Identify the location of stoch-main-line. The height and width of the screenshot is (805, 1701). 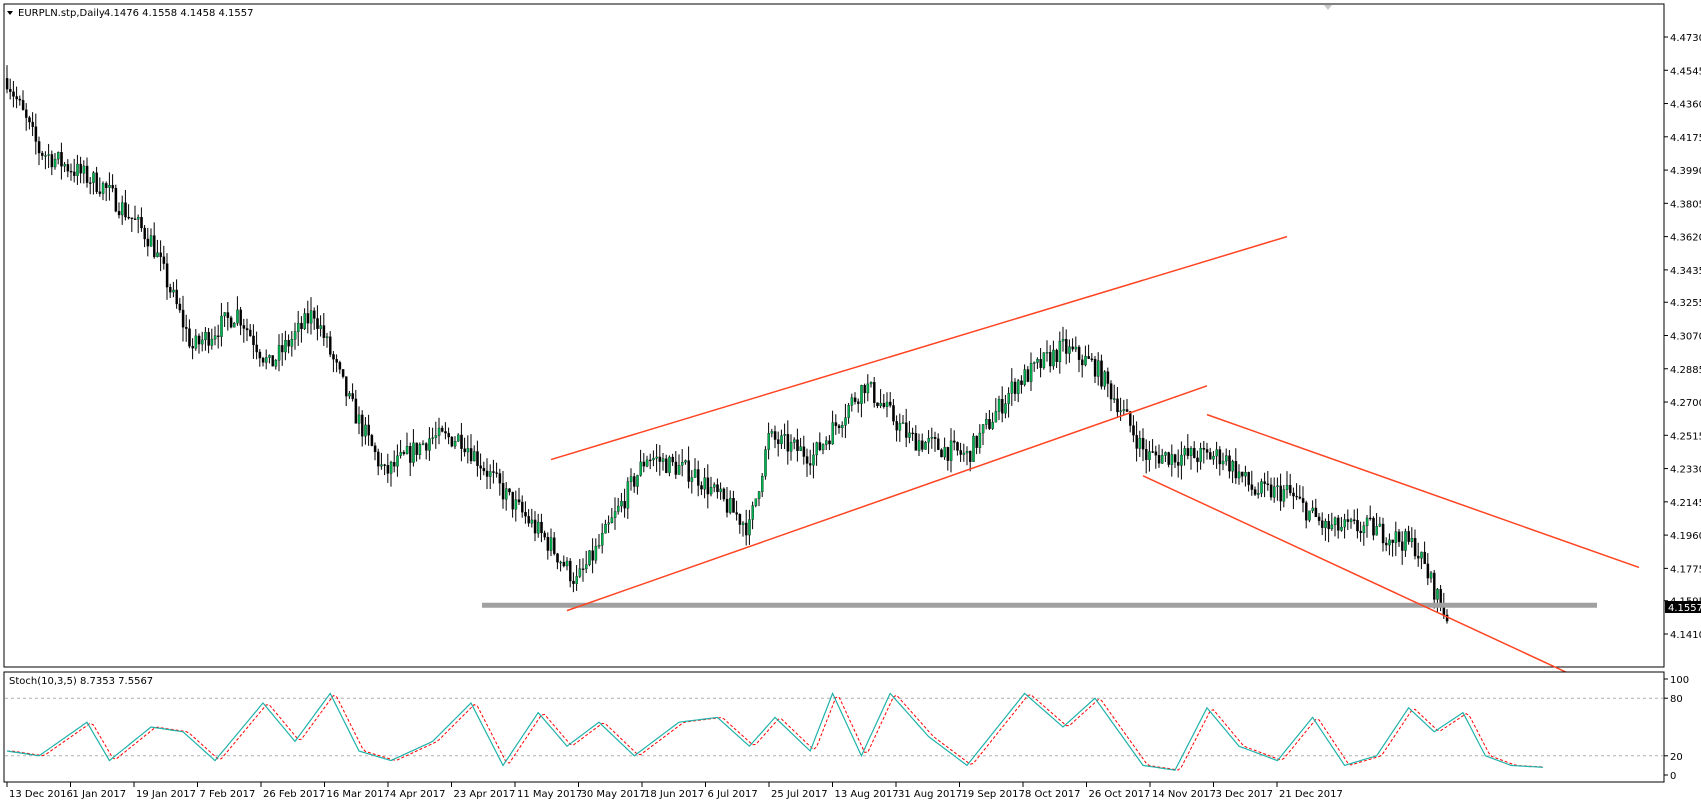
(775, 731).